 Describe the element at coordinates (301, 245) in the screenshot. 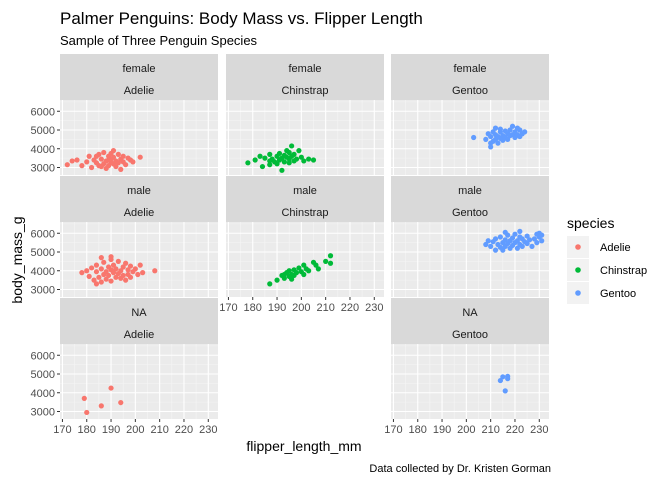

I see `facet-panel: male Chinstrap 170 180 190 200 210 220 230` at that location.